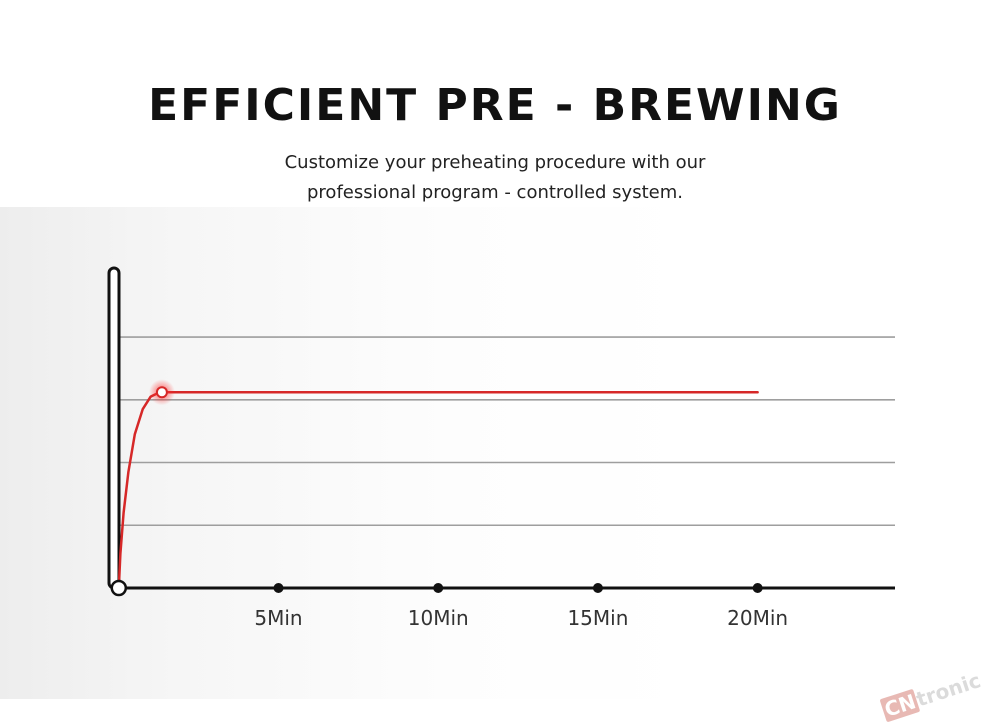 The image size is (990, 722). Describe the element at coordinates (521, 606) in the screenshot. I see `tick-layer: 5Min 10Min 15Min 20Min` at that location.